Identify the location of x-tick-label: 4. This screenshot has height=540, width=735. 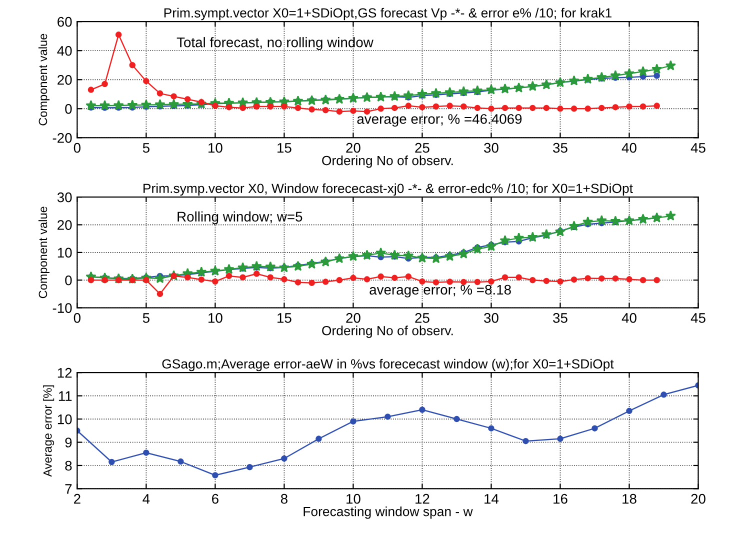
(146, 499).